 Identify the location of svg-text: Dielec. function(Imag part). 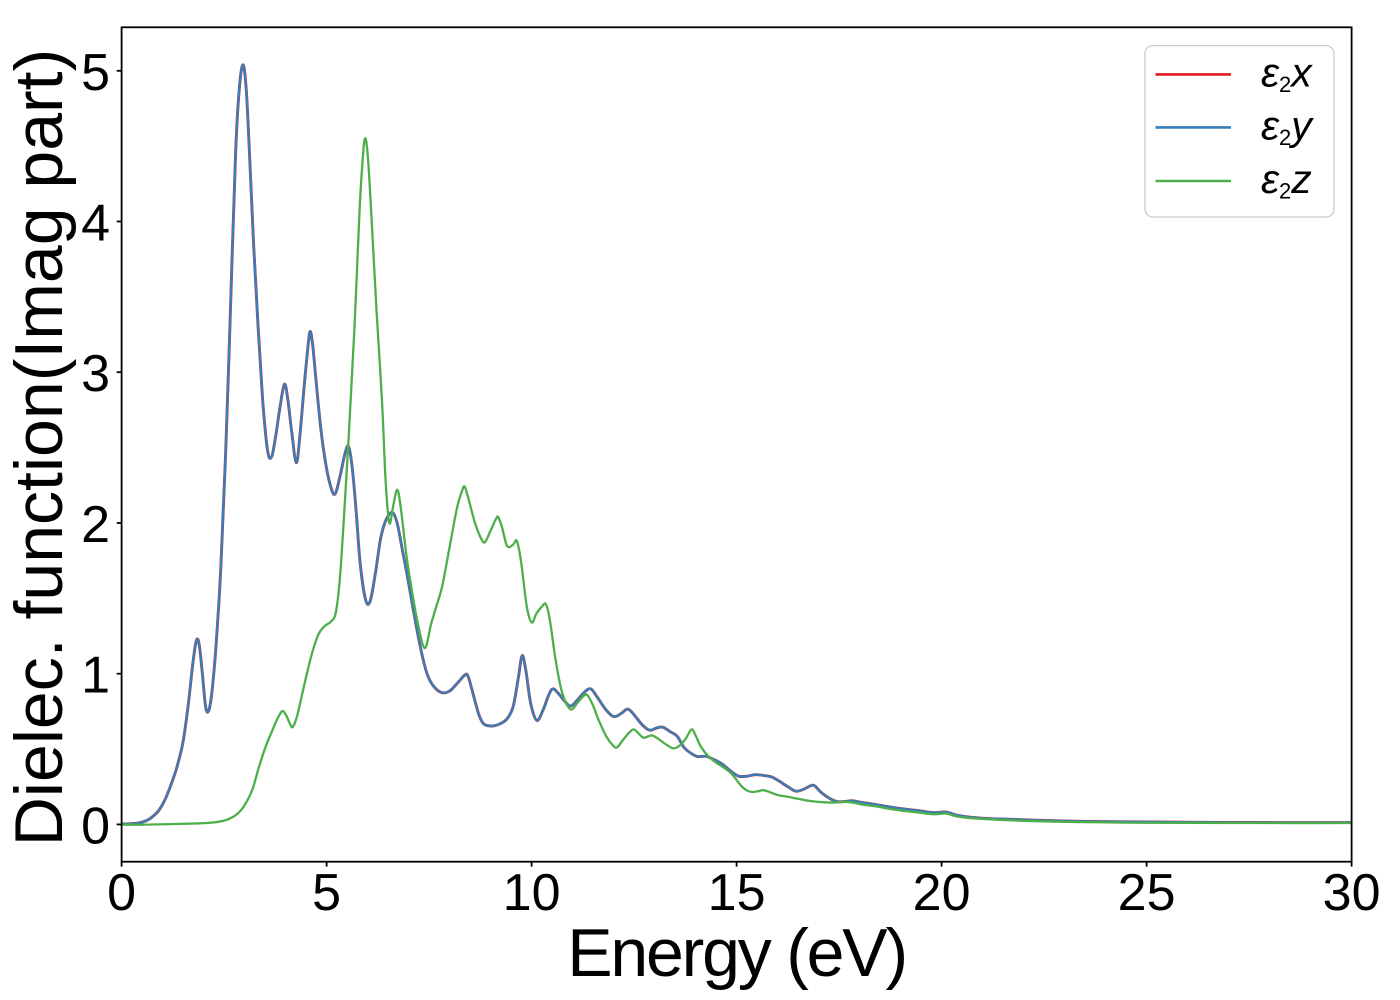
(39, 447).